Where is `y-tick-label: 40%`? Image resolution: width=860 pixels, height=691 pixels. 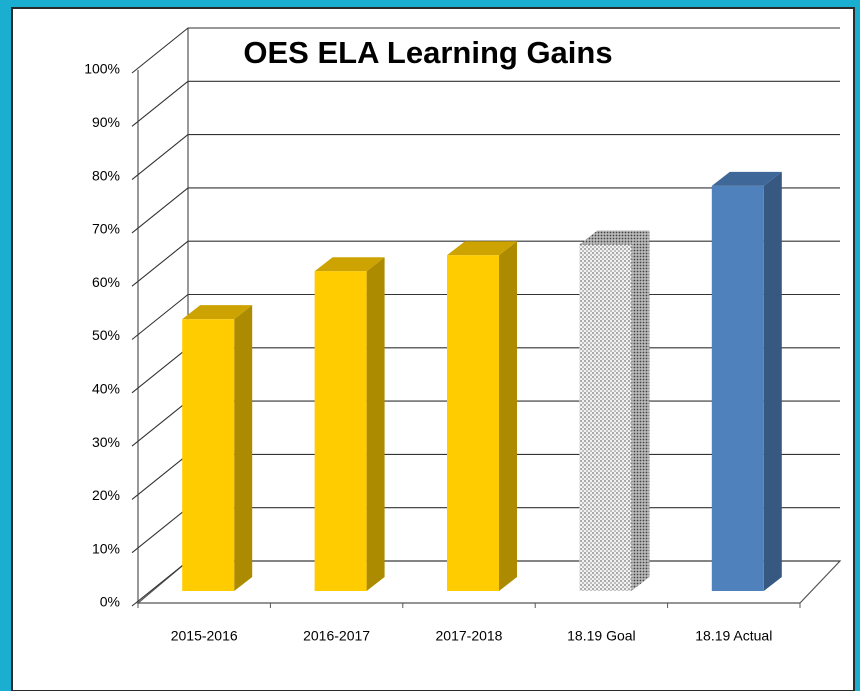
y-tick-label: 40% is located at coordinates (106, 389).